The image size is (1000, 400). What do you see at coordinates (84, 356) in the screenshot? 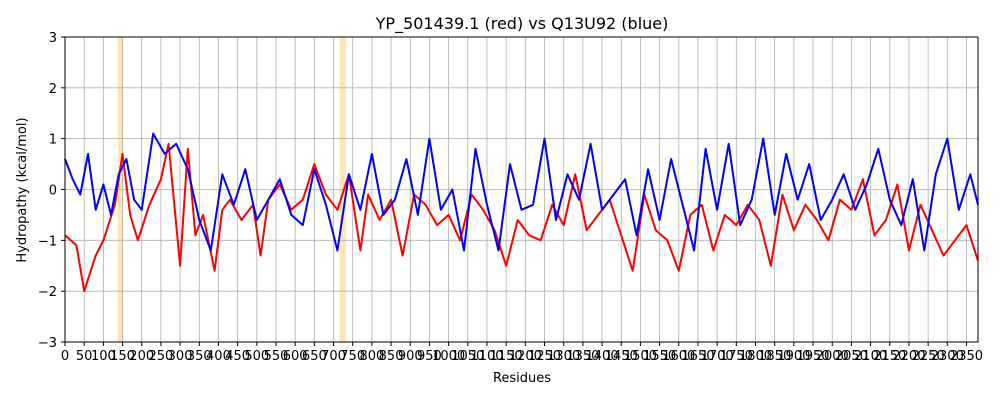
I see `x-tick-label: 50` at bounding box center [84, 356].